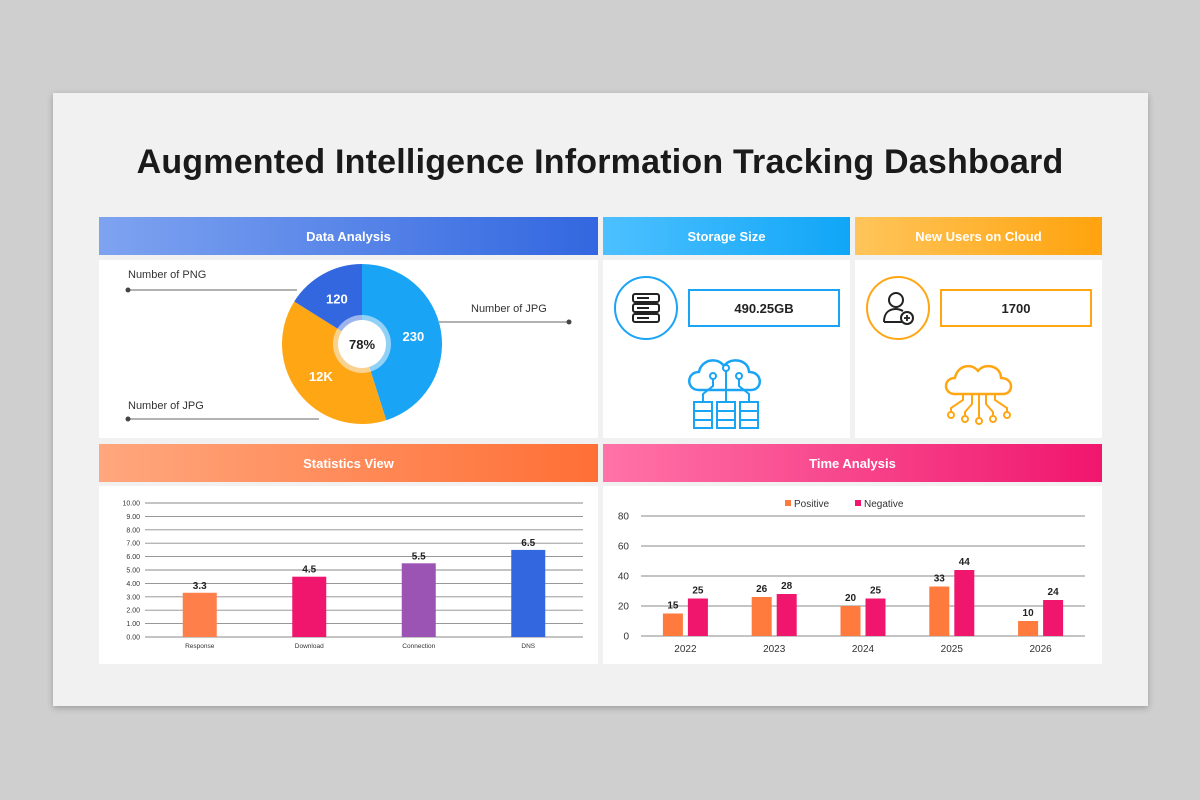 The width and height of the screenshot is (1200, 800). I want to click on bar-value-label: 6.5, so click(528, 543).